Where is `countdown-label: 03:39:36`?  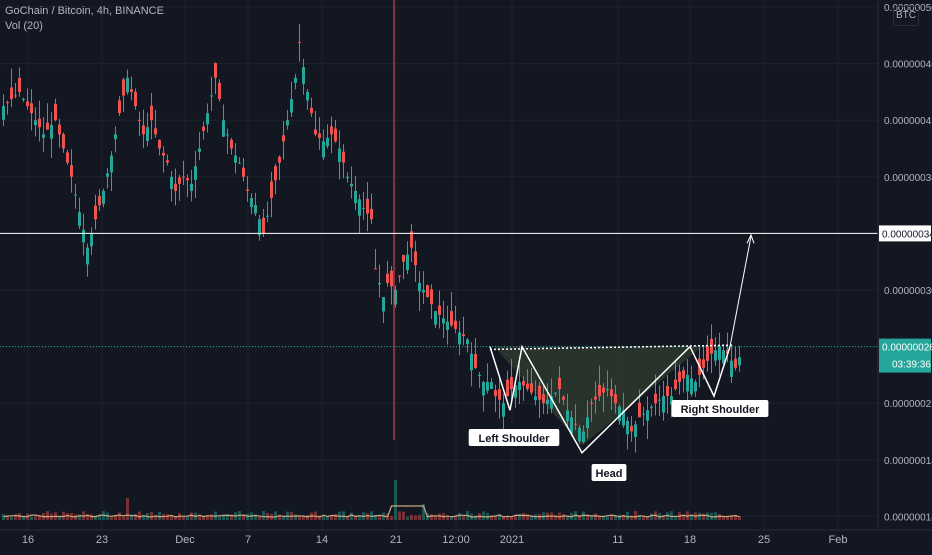
countdown-label: 03:39:36 is located at coordinates (911, 365).